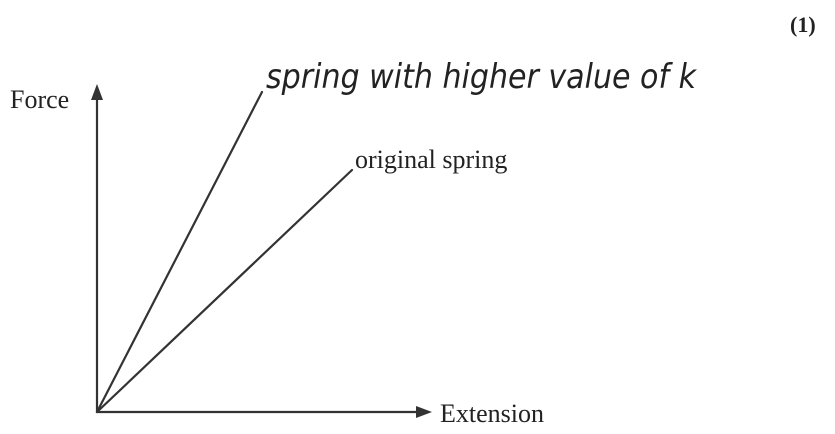  What do you see at coordinates (97, 92) in the screenshot?
I see `y-axis-arrow` at bounding box center [97, 92].